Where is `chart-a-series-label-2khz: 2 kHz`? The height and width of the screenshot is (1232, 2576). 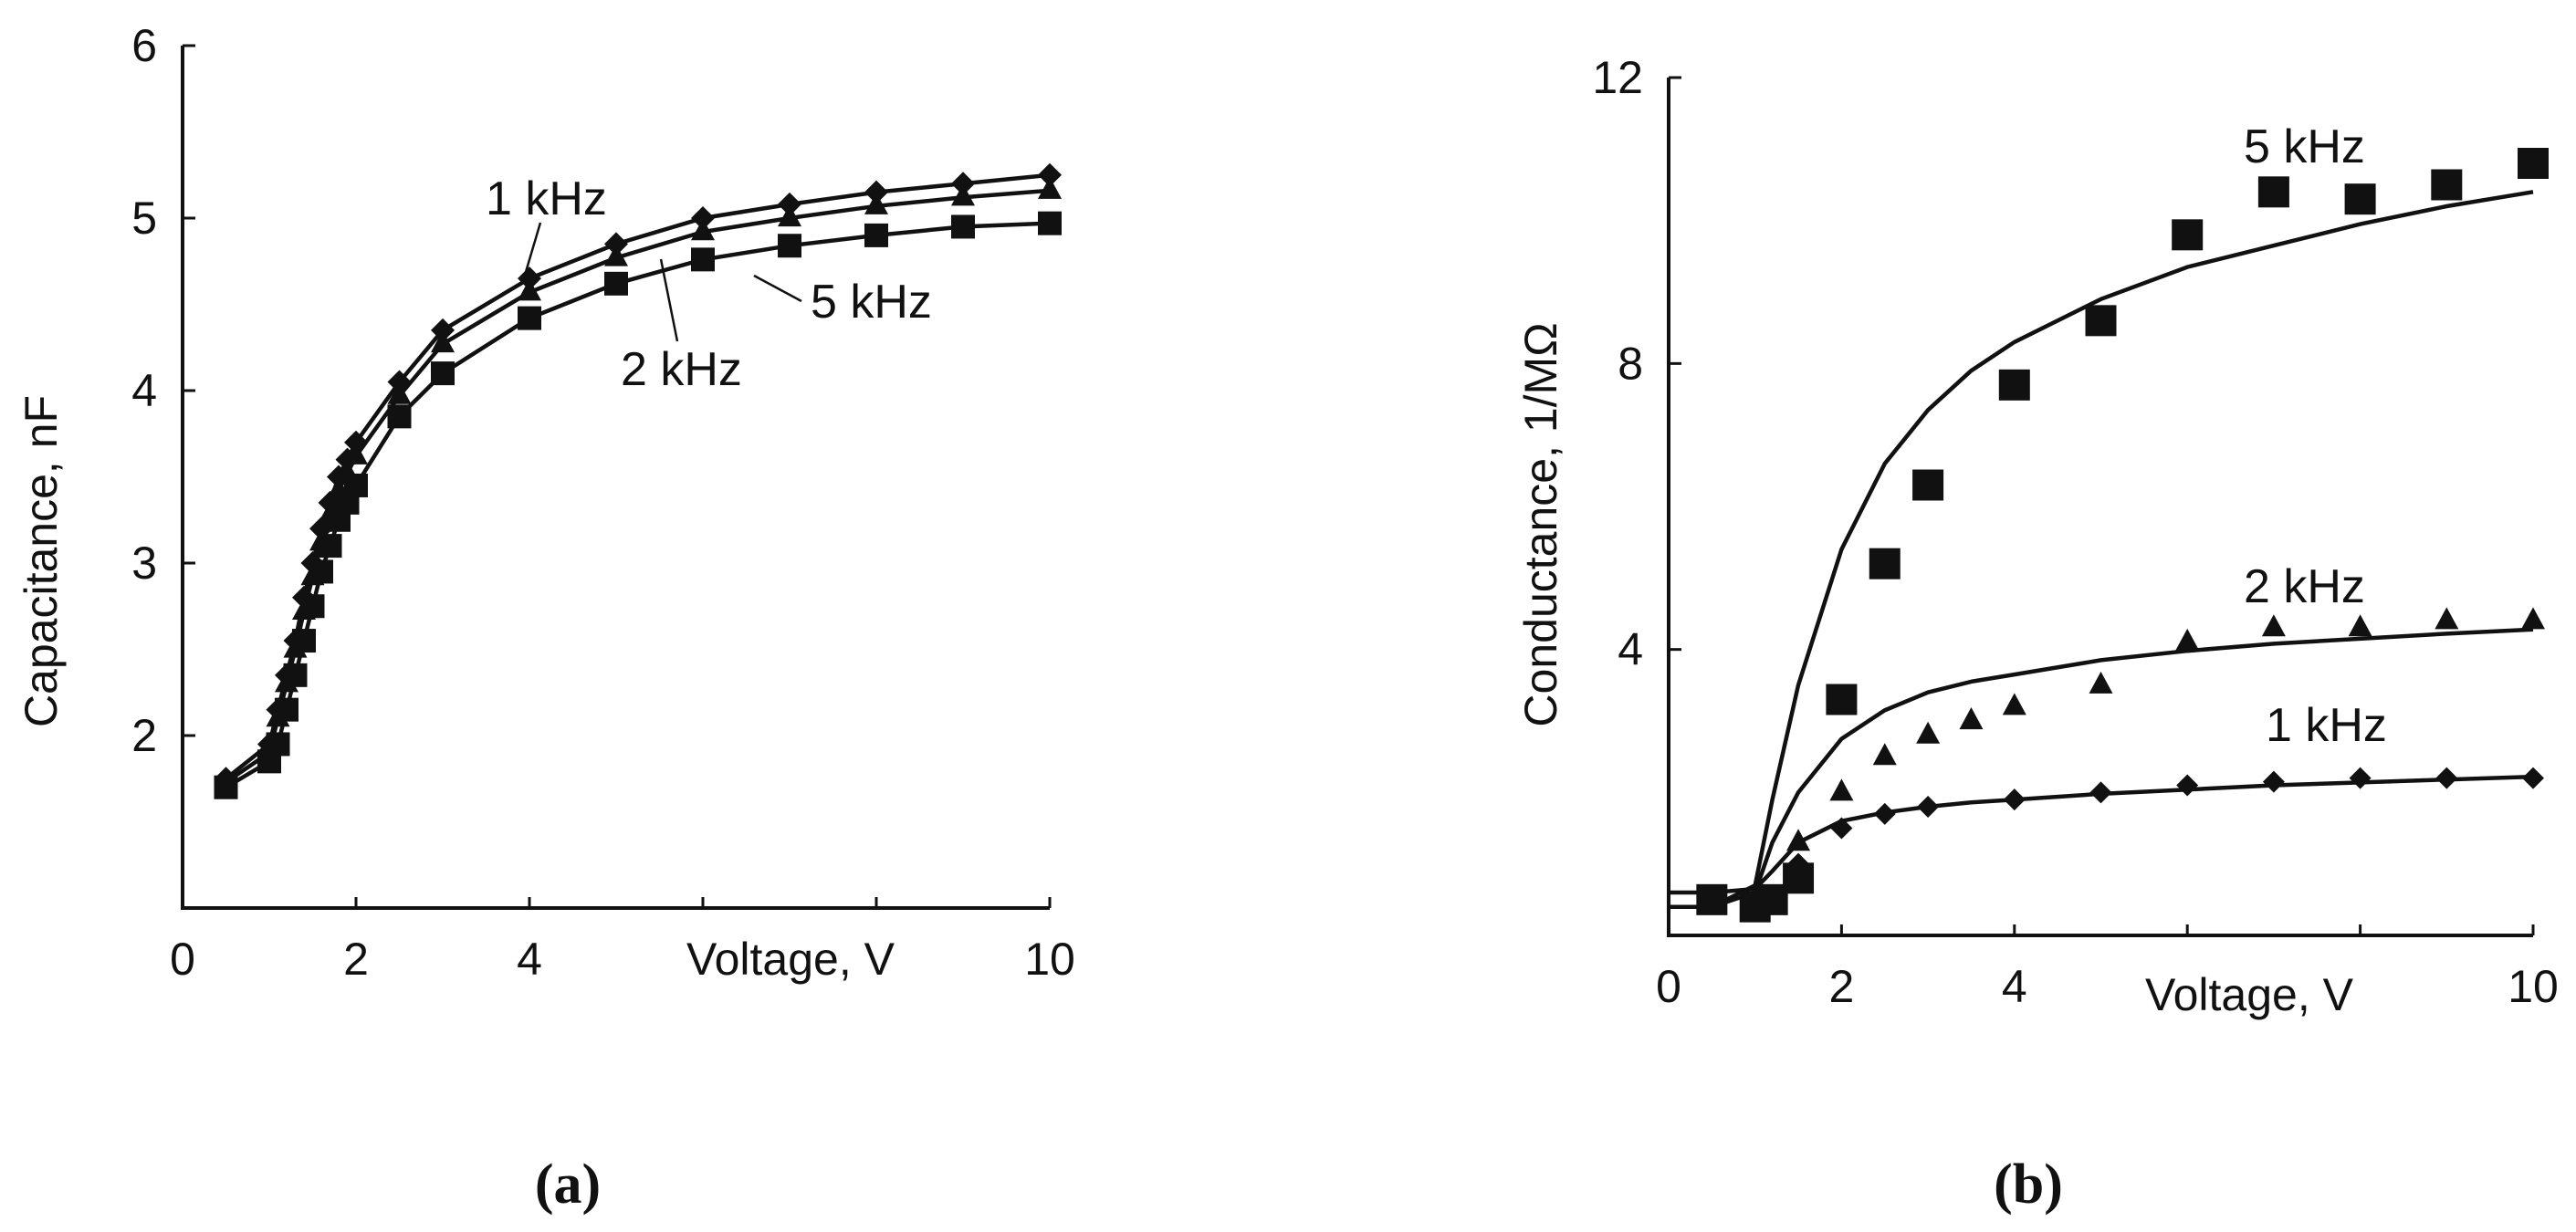
chart-a-series-label-2khz: 2 kHz is located at coordinates (681, 369).